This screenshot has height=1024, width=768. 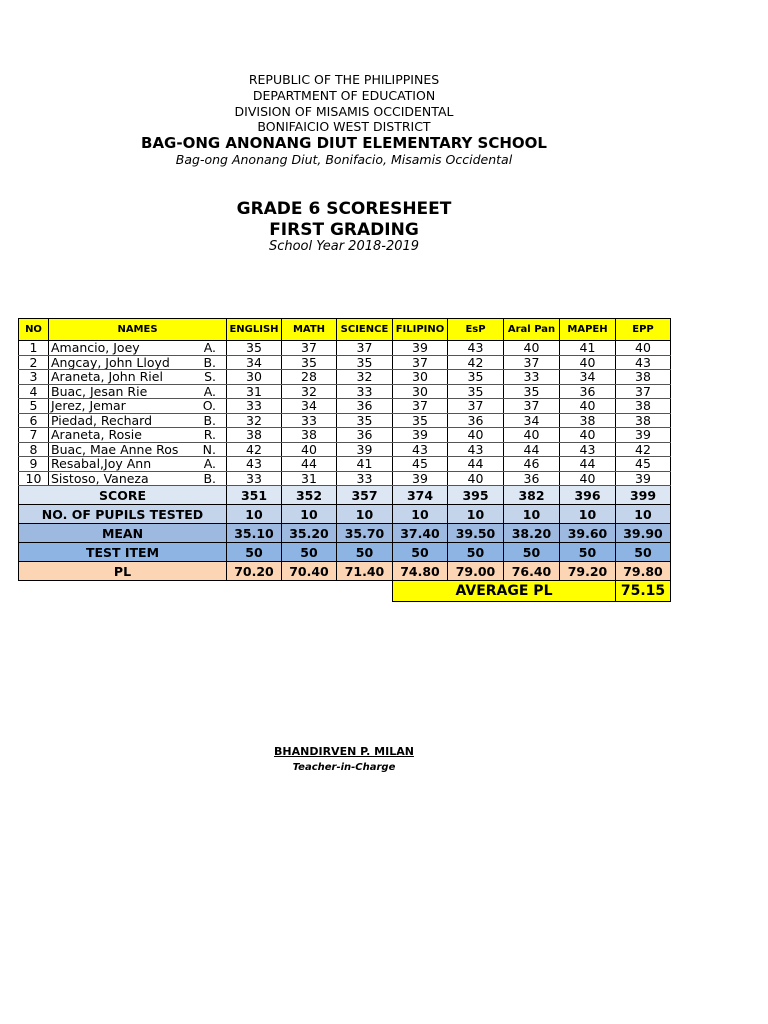 I want to click on table-row: 10 Sistoso, Vaneza B. 33 31 33 39 40 36 40 39, so click(x=344, y=478).